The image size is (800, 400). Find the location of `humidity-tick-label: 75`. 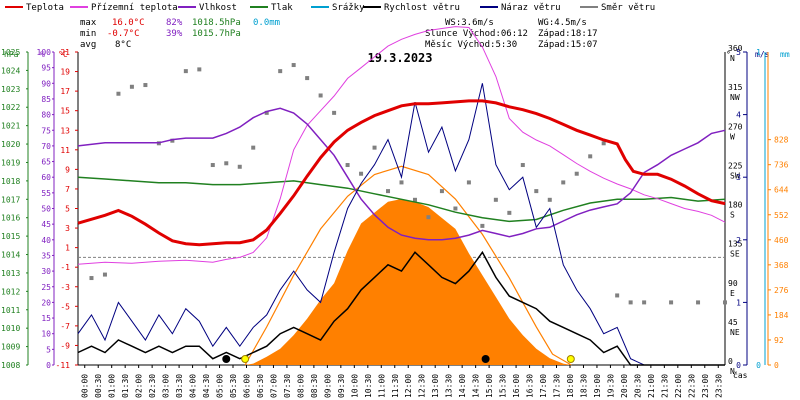

humidity-tick-label: 75 is located at coordinates (46, 130).